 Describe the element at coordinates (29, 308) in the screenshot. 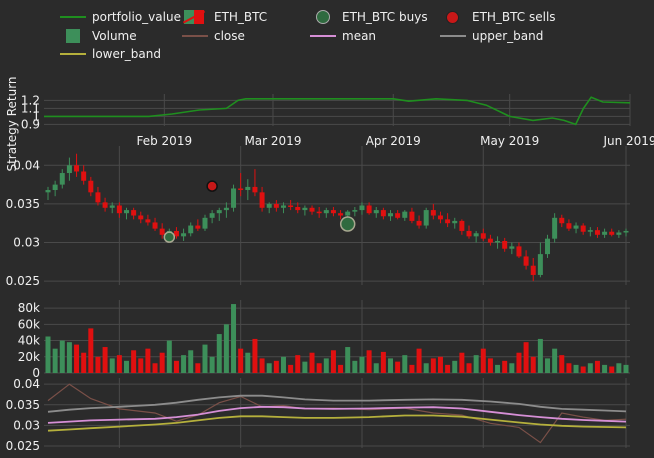

I see `y-tick-label: 80k` at that location.